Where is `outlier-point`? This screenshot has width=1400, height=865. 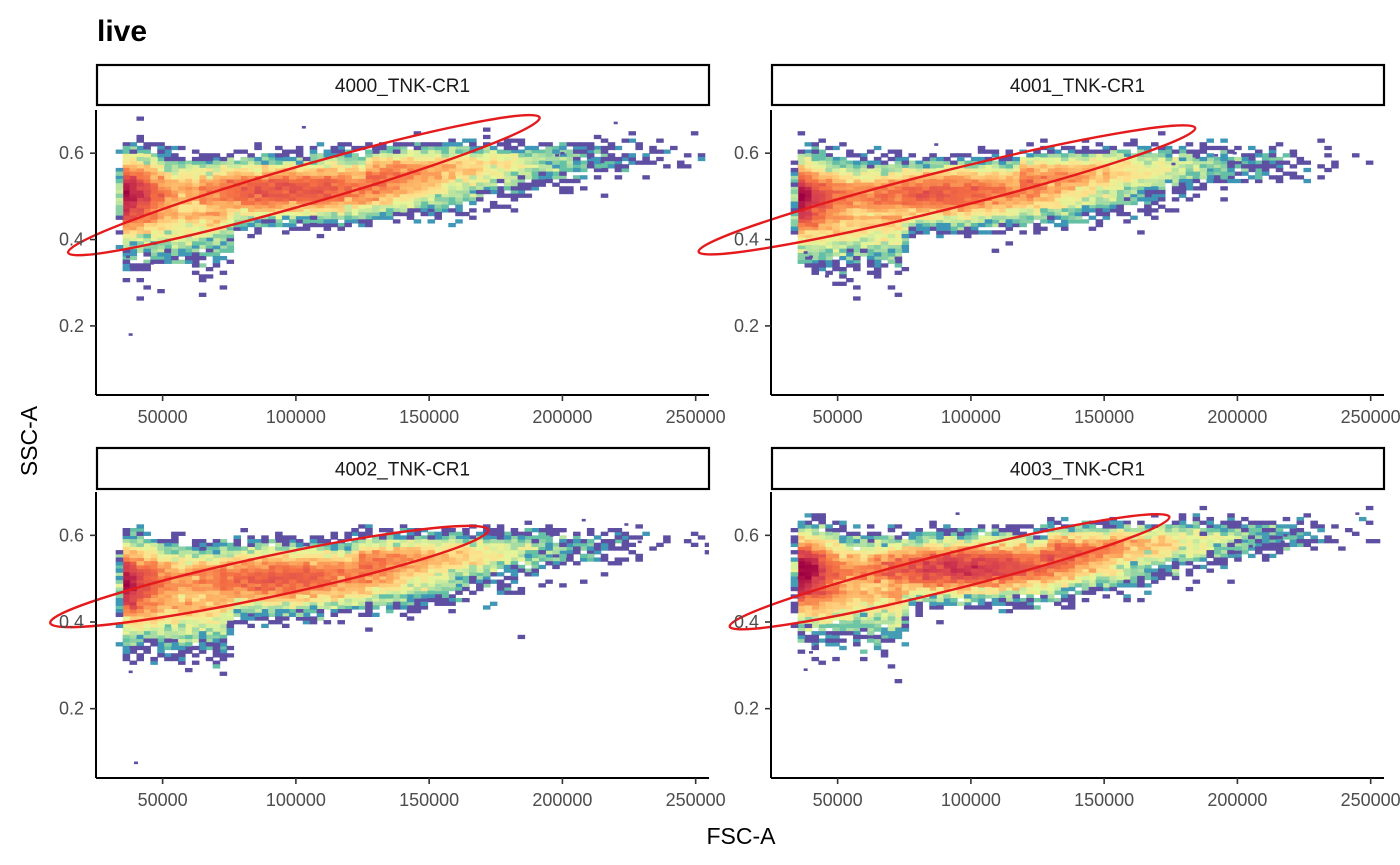 outlier-point is located at coordinates (1234, 153).